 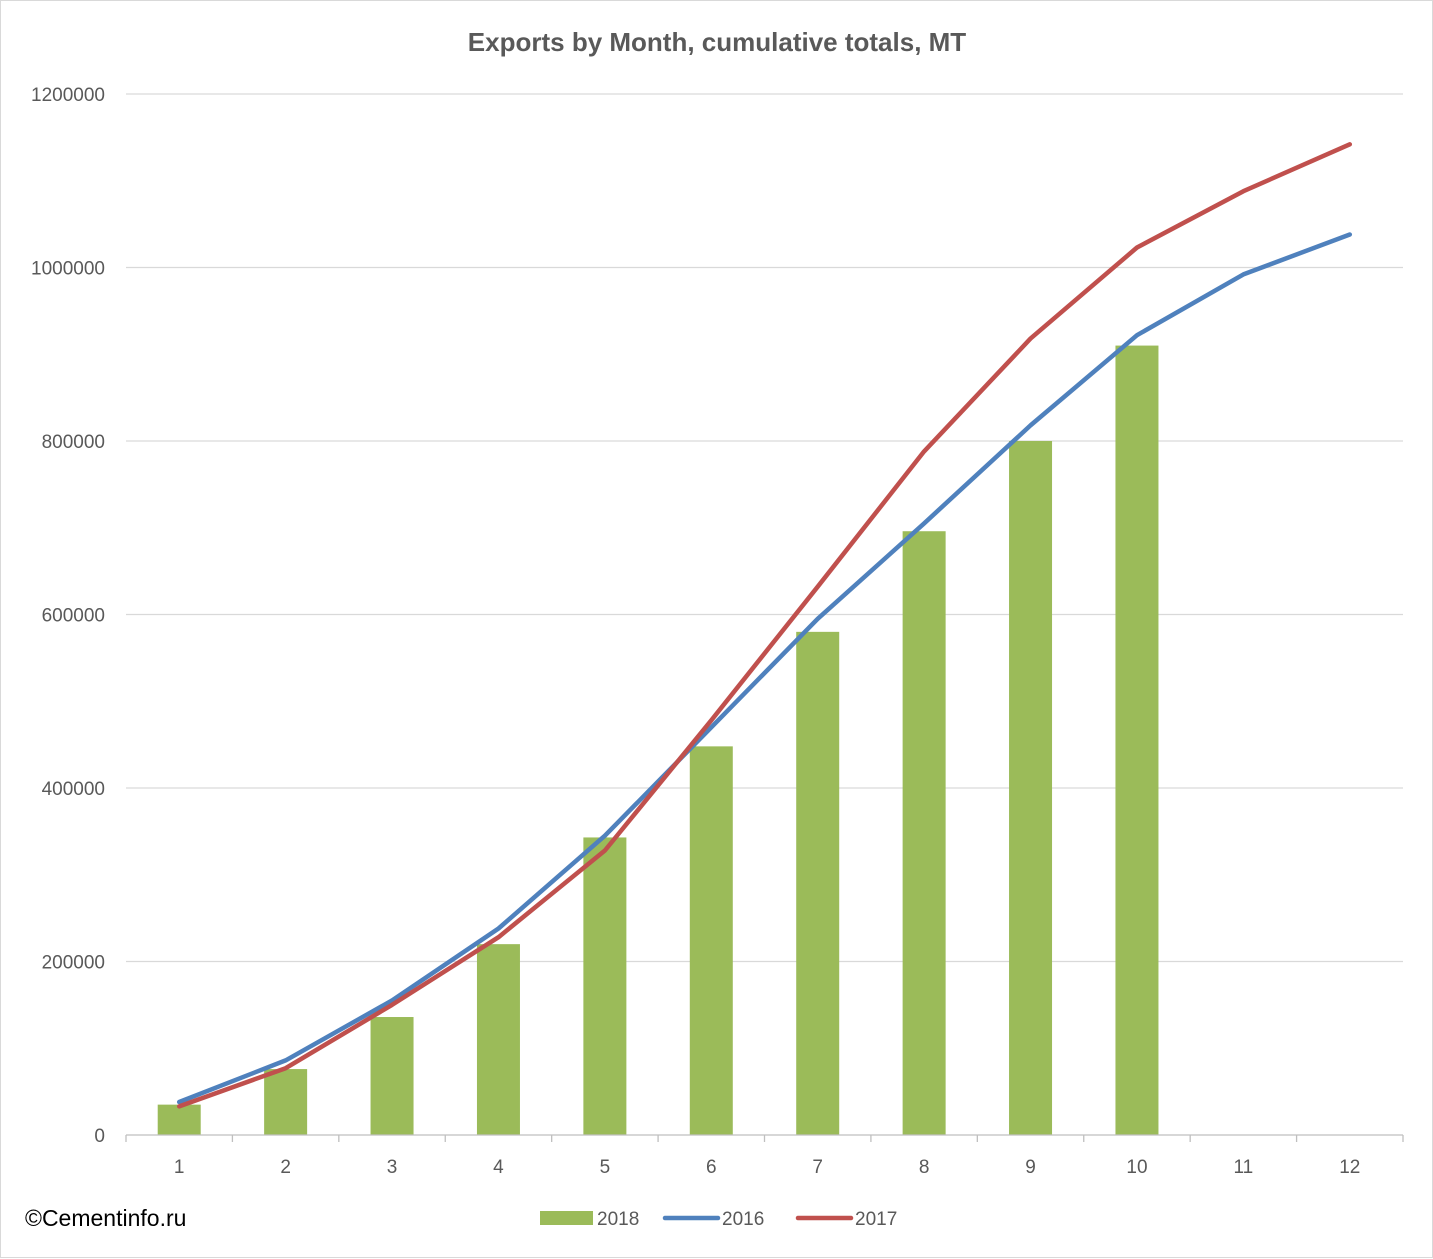 What do you see at coordinates (1136, 1167) in the screenshot?
I see `x-tick-label: 10` at bounding box center [1136, 1167].